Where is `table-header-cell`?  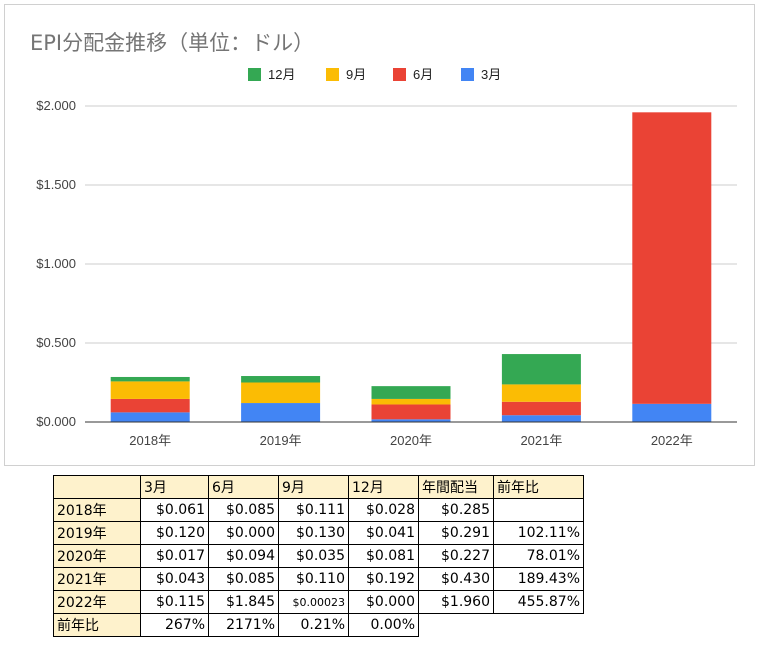
table-header-cell is located at coordinates (97, 487).